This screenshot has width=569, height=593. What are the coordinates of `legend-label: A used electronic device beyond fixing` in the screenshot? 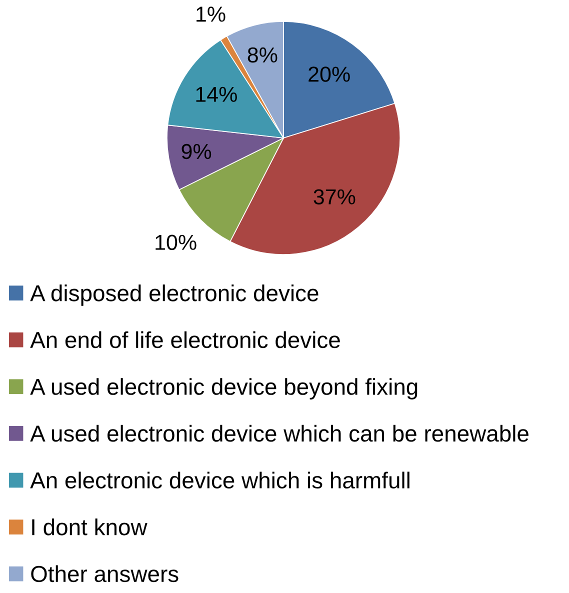 It's located at (224, 389).